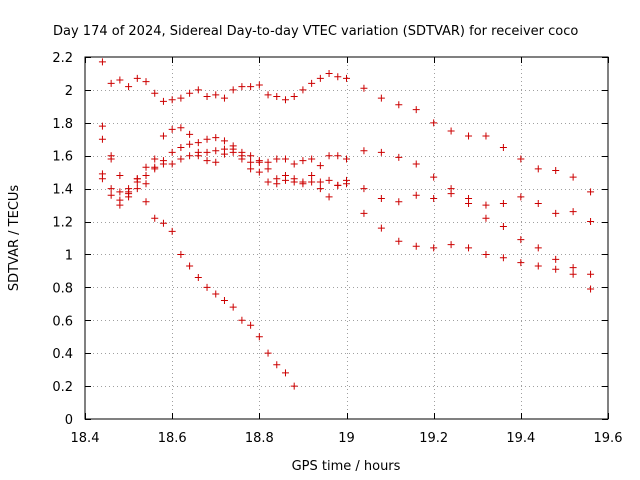  What do you see at coordinates (62, 124) in the screenshot?
I see `y-tick-label: 1.8` at bounding box center [62, 124].